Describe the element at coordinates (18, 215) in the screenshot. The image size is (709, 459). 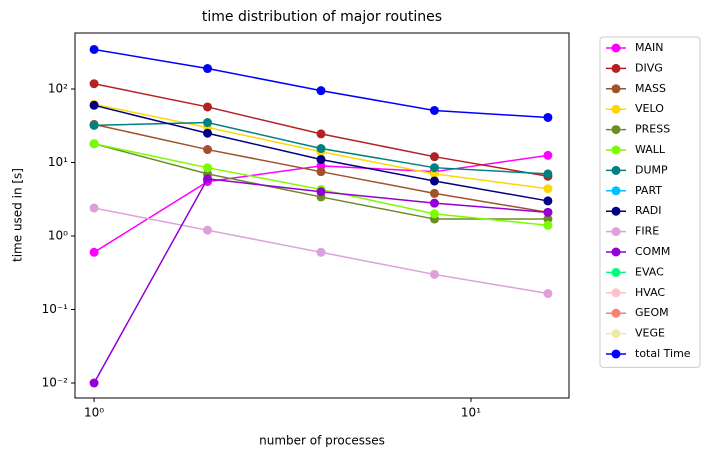
I see `y-axis-label: time used in [s]` at that location.